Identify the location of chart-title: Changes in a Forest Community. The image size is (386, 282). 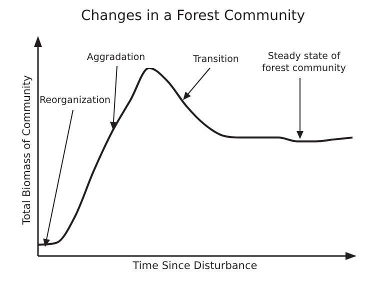
(193, 16).